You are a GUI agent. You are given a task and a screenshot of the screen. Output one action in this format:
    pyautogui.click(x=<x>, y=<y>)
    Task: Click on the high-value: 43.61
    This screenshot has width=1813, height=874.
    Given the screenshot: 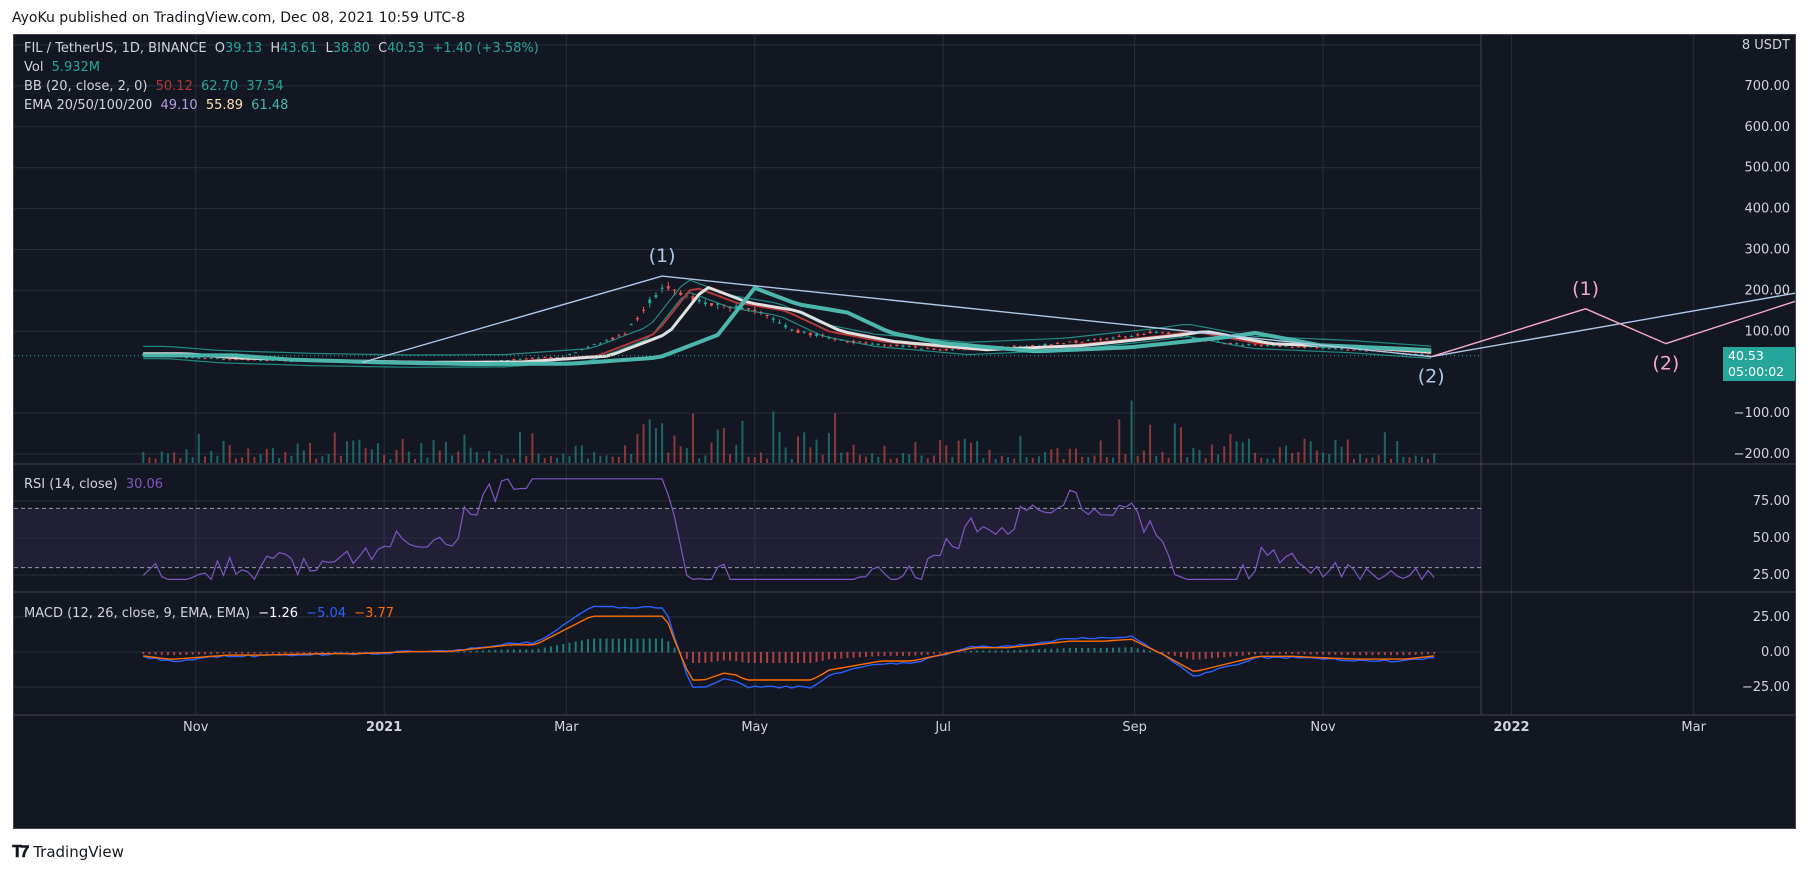 What is the action you would take?
    pyautogui.click(x=299, y=48)
    